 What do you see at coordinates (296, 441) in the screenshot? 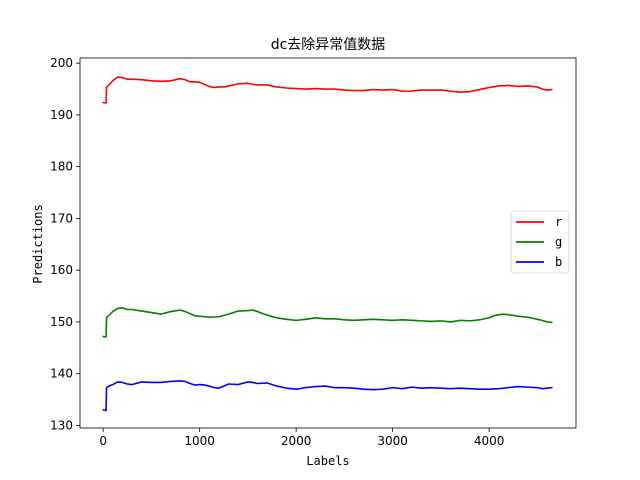
I see `x-tick-label: 2000` at bounding box center [296, 441].